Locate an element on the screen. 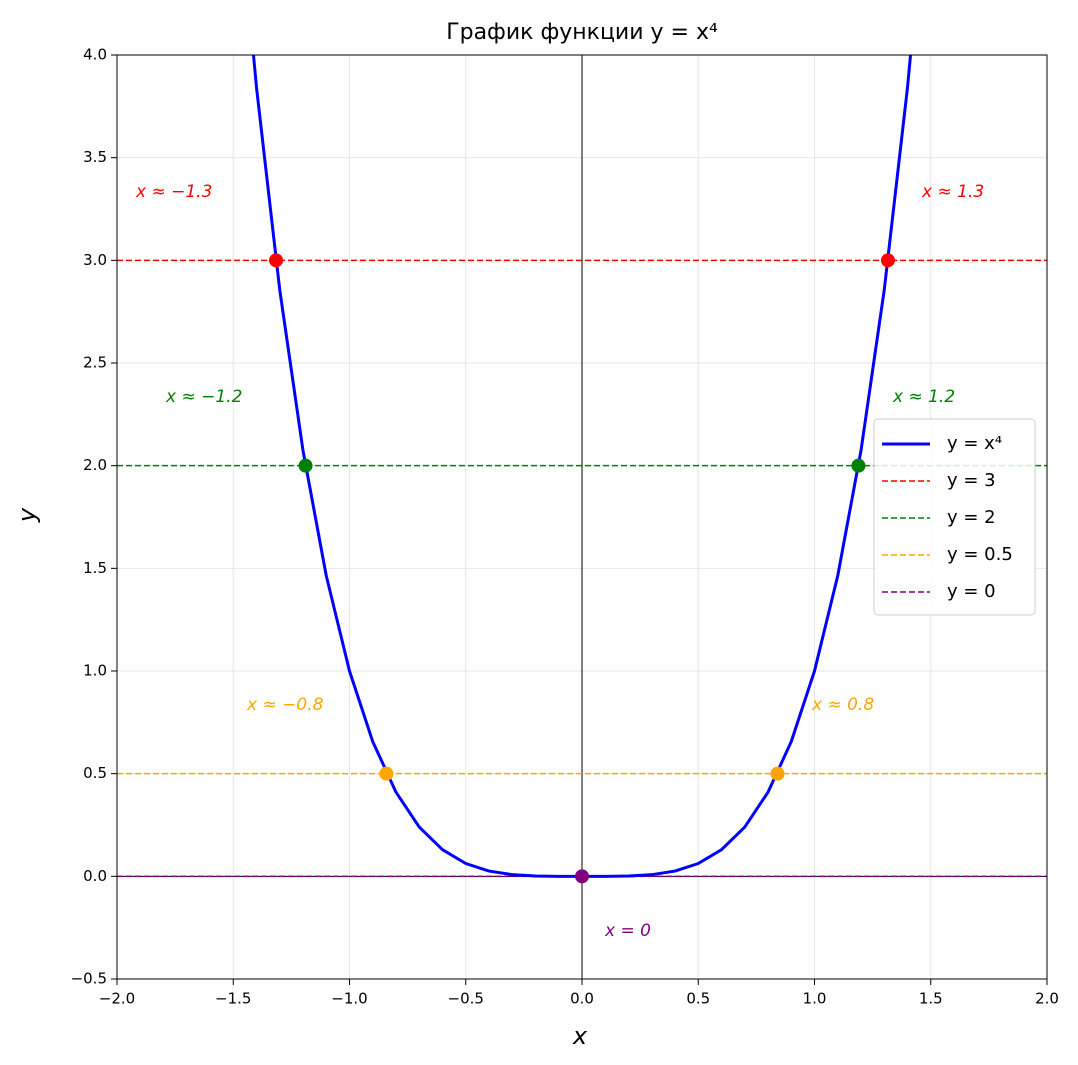 Image resolution: width=1078 pixels, height=1065 pixels. legend-label: y = 0.5 is located at coordinates (980, 554).